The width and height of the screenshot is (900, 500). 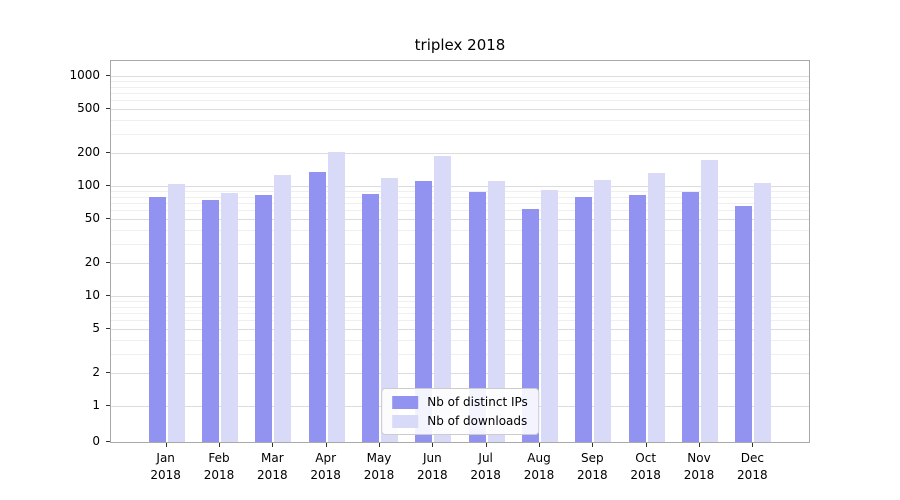 I want to click on y-tick-label: 0, so click(x=96, y=441).